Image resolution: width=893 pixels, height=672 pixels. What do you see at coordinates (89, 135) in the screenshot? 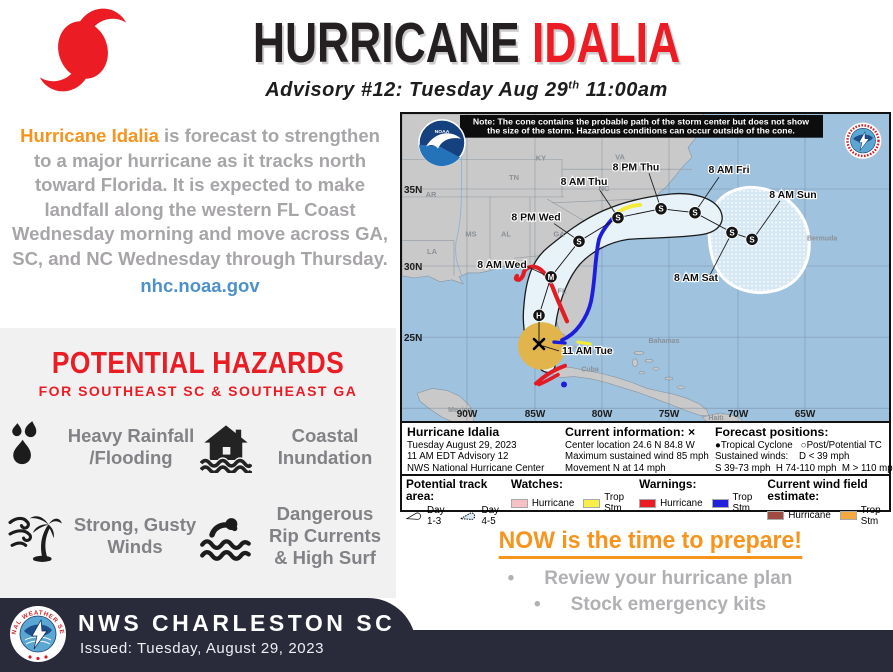
I see `storm-name-highlight: Hurricane Idalia` at bounding box center [89, 135].